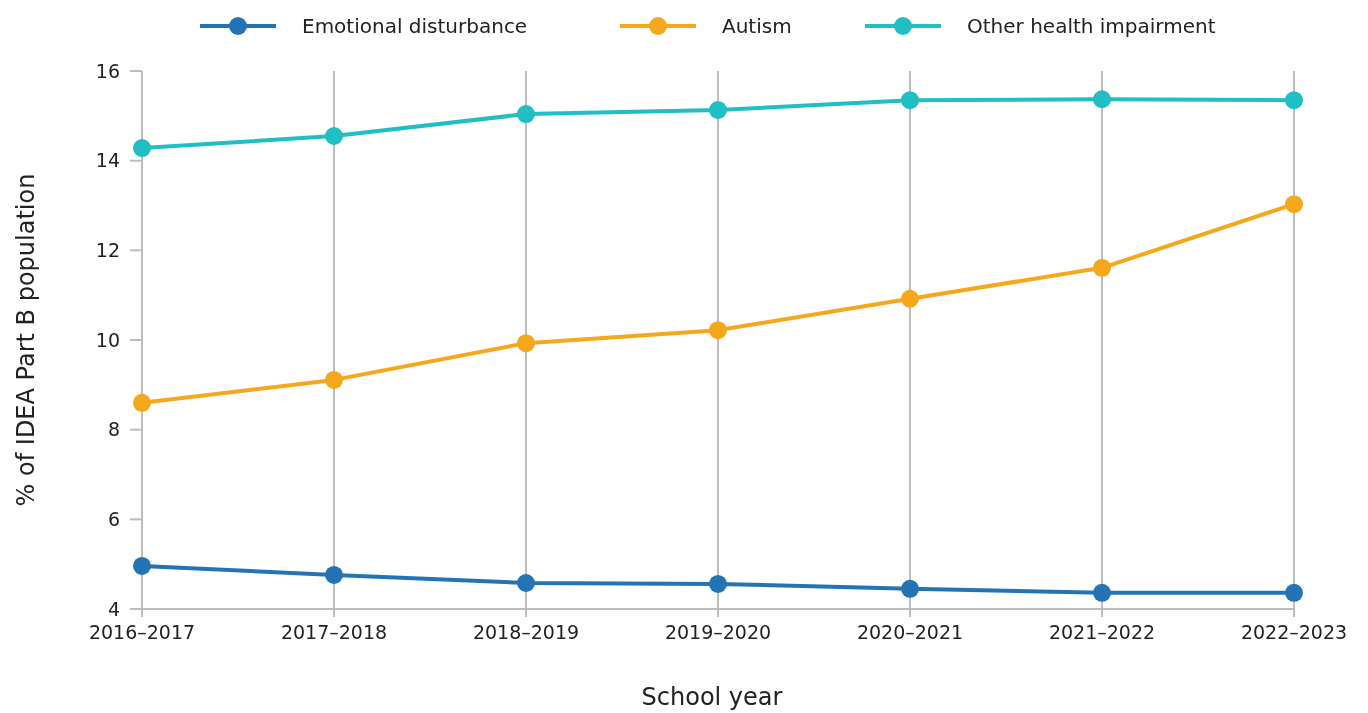 The image size is (1368, 713). Describe the element at coordinates (757, 26) in the screenshot. I see `legend-label: Autism` at that location.